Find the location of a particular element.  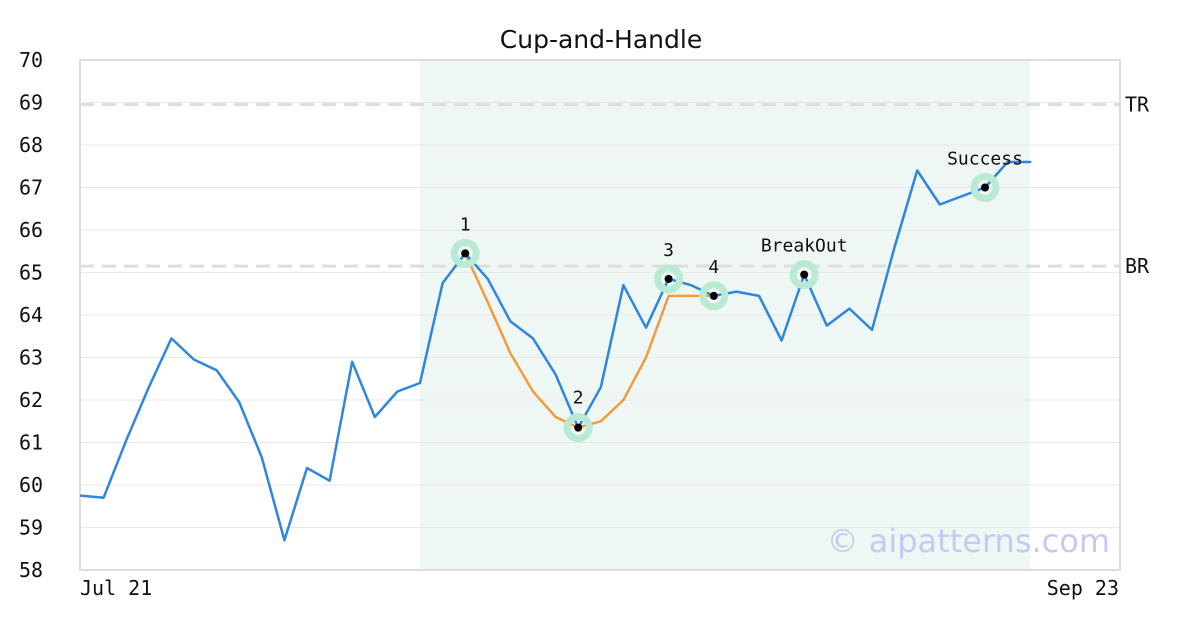

y-tick-label: 58 is located at coordinates (31, 570).